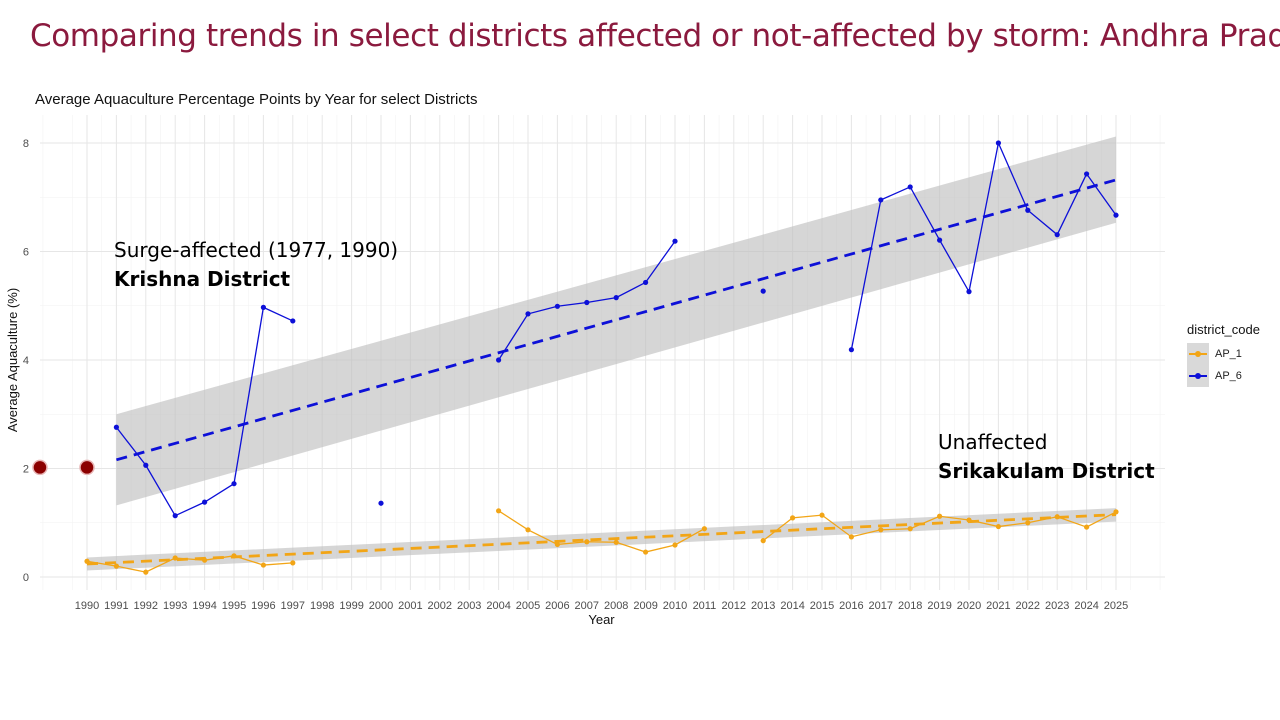  What do you see at coordinates (1198, 354) in the screenshot?
I see `legend-key-ap1` at bounding box center [1198, 354].